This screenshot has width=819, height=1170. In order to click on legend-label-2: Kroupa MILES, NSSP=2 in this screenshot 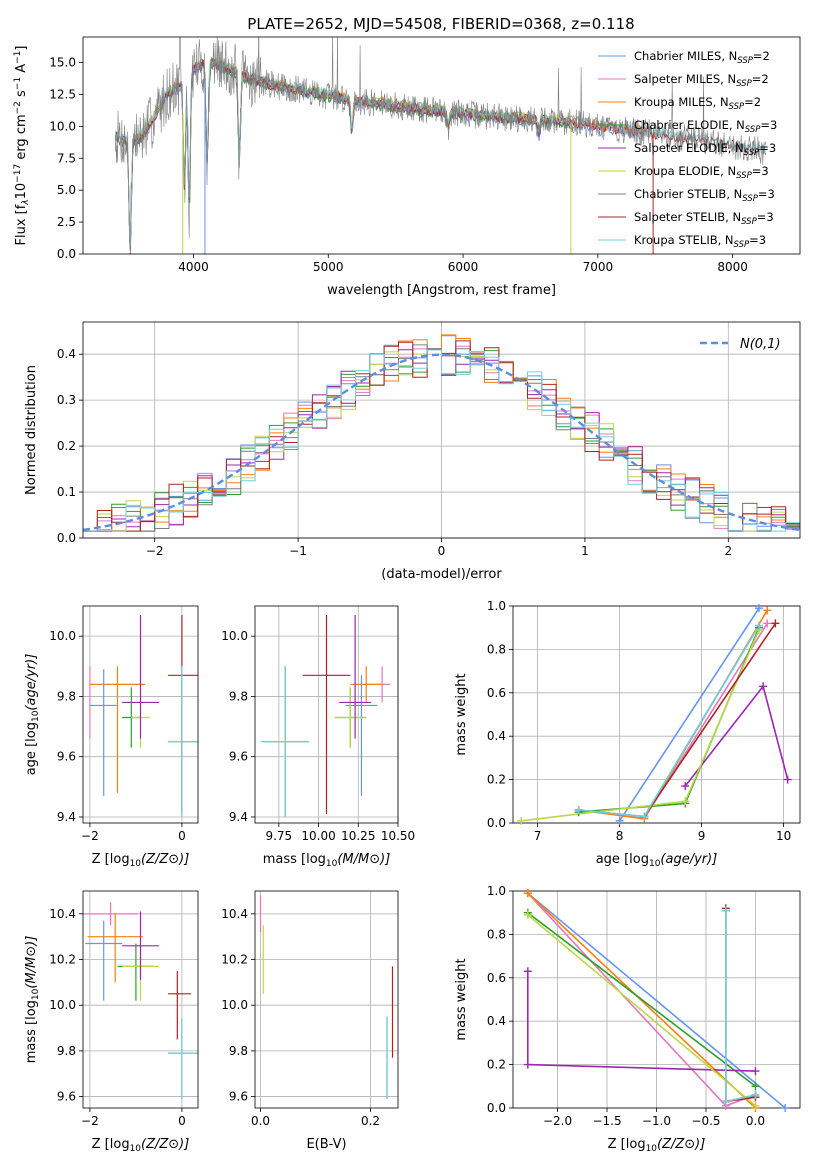, I will do `click(697, 103)`.